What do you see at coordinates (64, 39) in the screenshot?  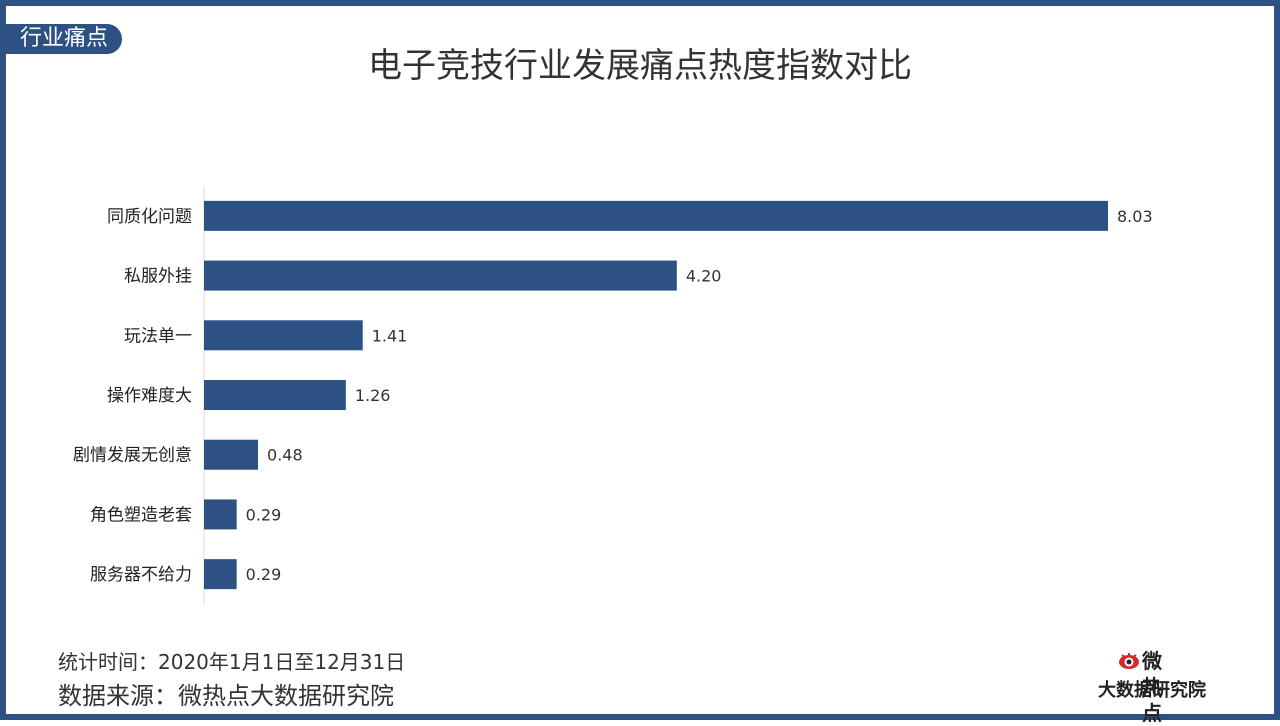 I see `section-tag: 行业痛点` at bounding box center [64, 39].